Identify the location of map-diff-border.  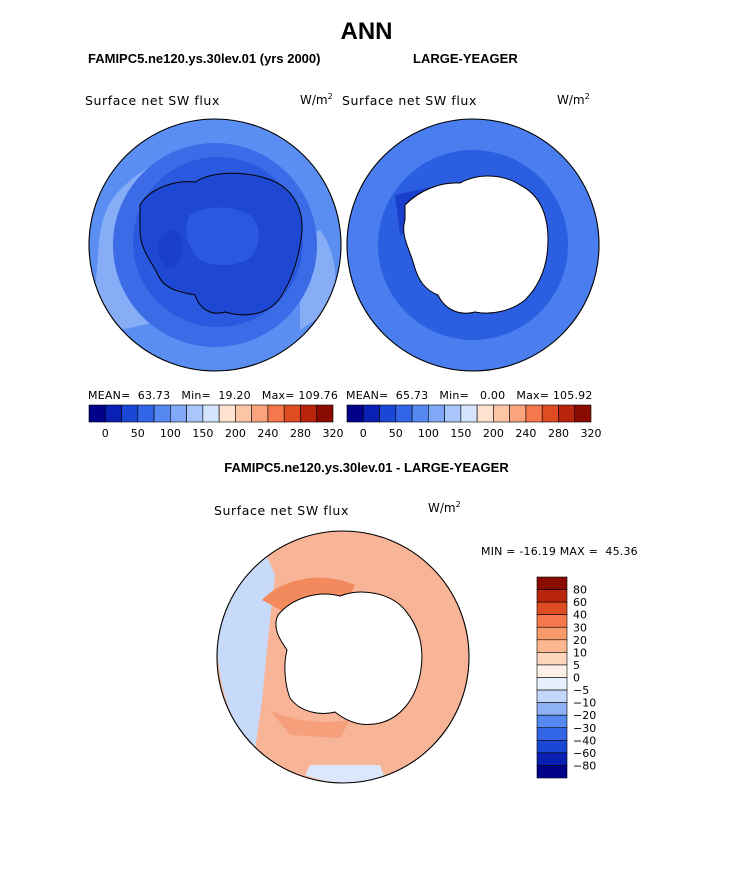
(343, 657).